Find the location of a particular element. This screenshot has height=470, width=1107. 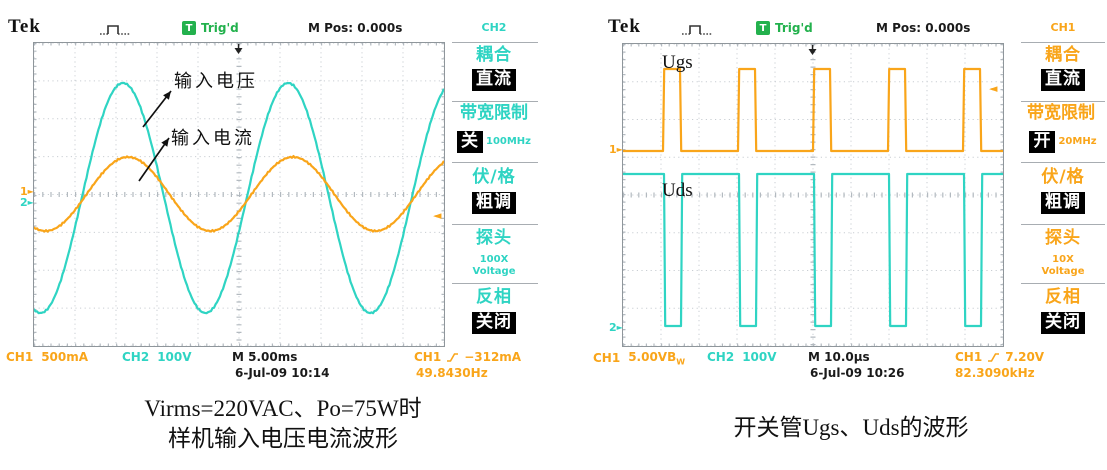

frequency-readout: 82.3090kHz is located at coordinates (995, 373).